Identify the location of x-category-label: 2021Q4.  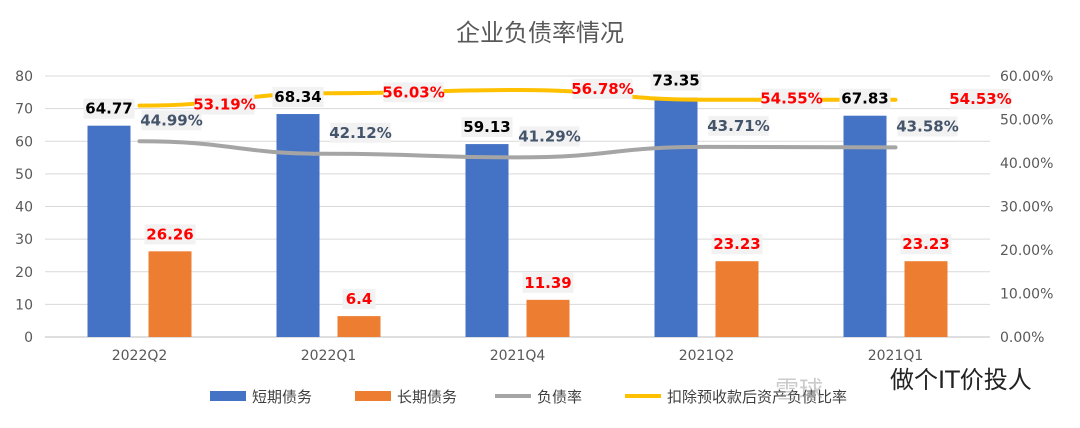
(518, 356).